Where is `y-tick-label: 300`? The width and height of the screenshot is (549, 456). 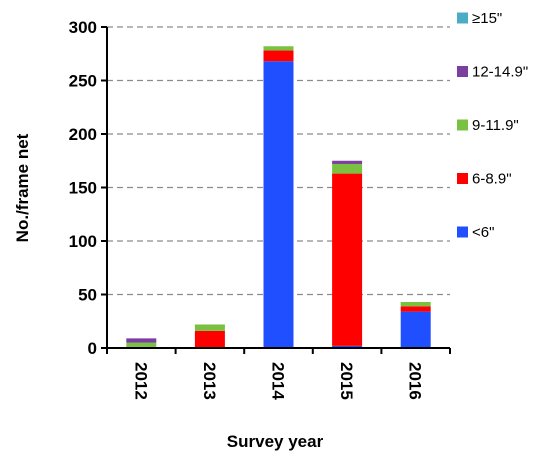 y-tick-label: 300 is located at coordinates (83, 27).